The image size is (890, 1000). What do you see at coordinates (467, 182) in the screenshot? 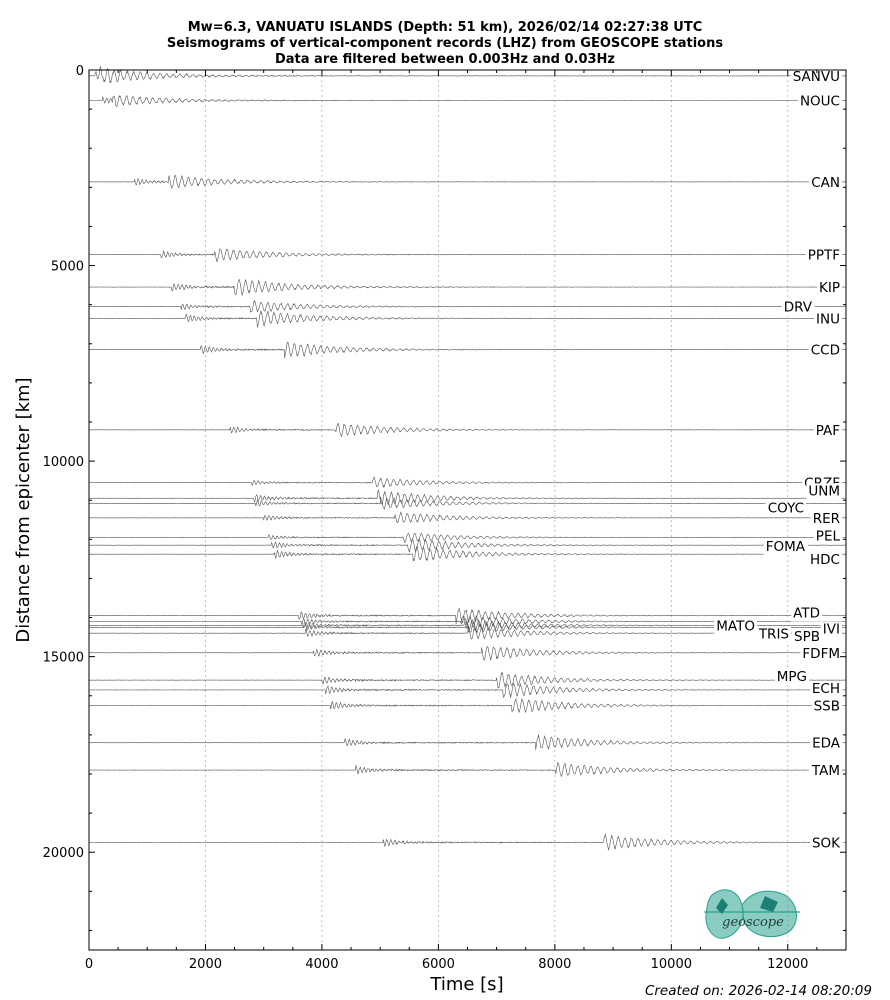
I see `trace-can` at bounding box center [467, 182].